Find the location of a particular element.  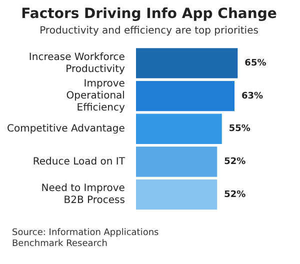

y-tick-label: Improve Operational Efficiency is located at coordinates (96, 96).